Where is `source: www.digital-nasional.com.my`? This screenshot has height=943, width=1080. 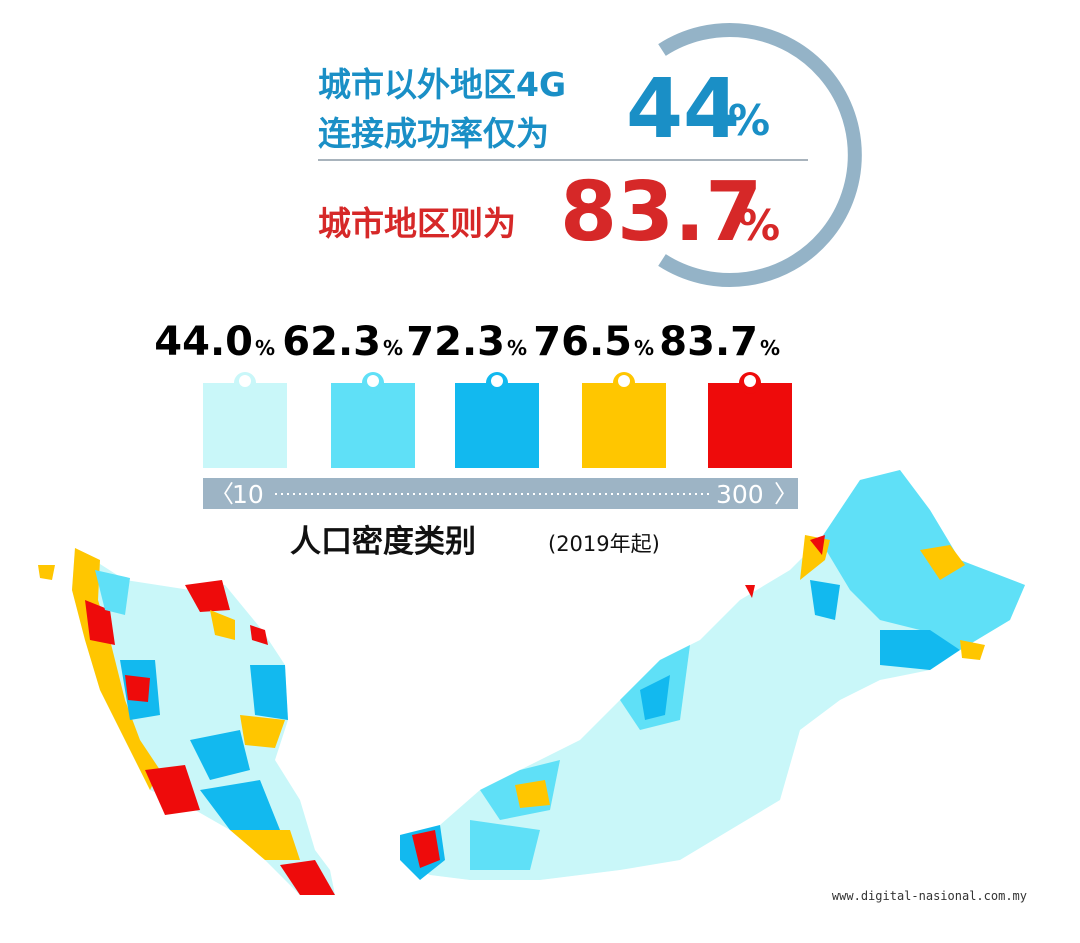
source: www.digital-nasional.com.my is located at coordinates (929, 896).